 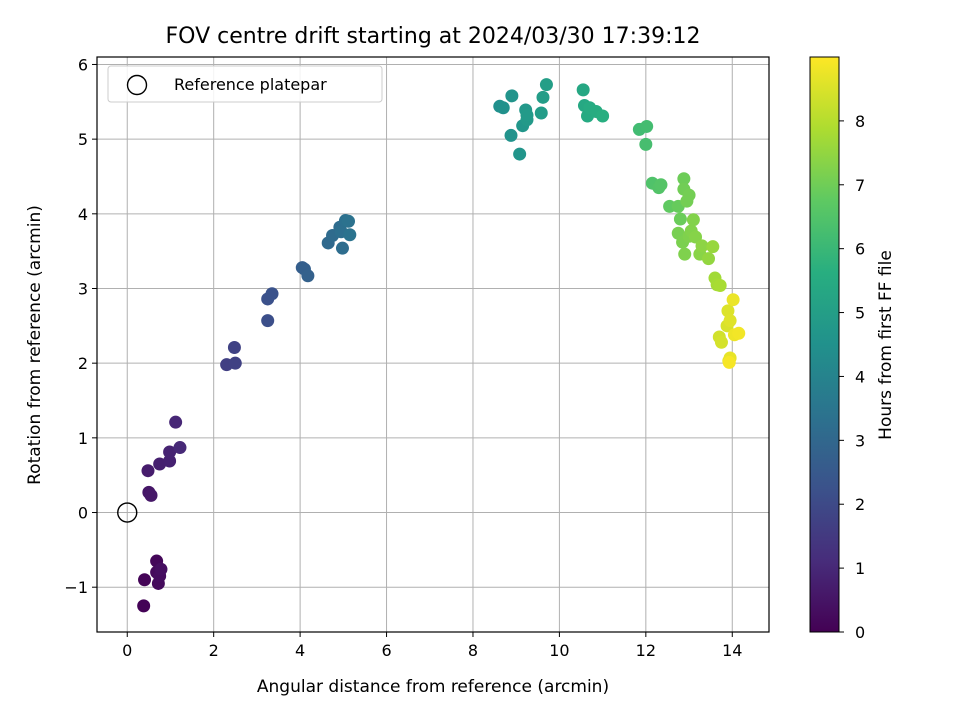 What do you see at coordinates (250, 84) in the screenshot?
I see `legend-label: Reference platepar` at bounding box center [250, 84].